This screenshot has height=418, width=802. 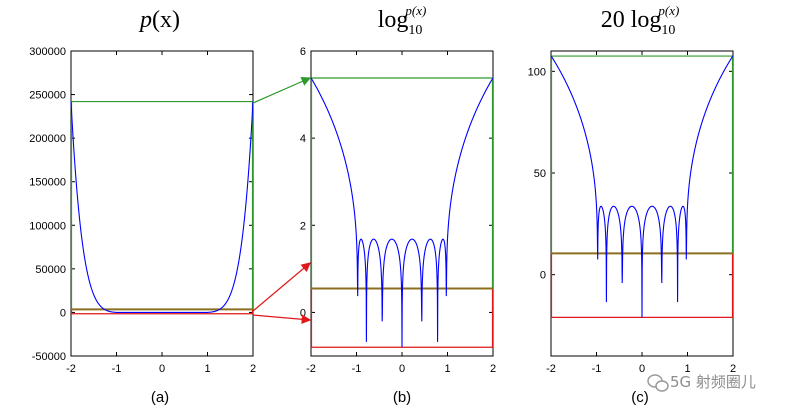 What do you see at coordinates (540, 174) in the screenshot?
I see `y-tick-label: 50` at bounding box center [540, 174].